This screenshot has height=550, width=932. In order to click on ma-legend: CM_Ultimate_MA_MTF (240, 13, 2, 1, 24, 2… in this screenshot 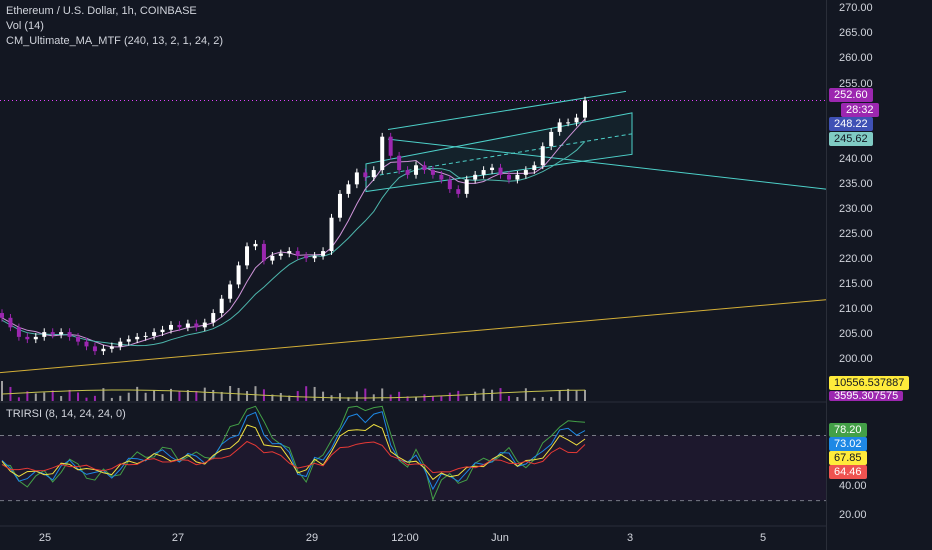, I will do `click(115, 41)`.